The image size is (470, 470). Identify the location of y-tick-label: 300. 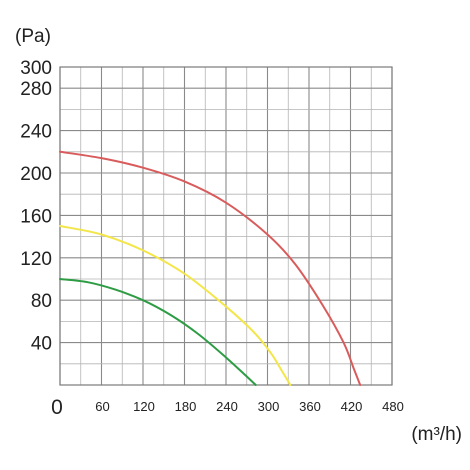
(36, 68).